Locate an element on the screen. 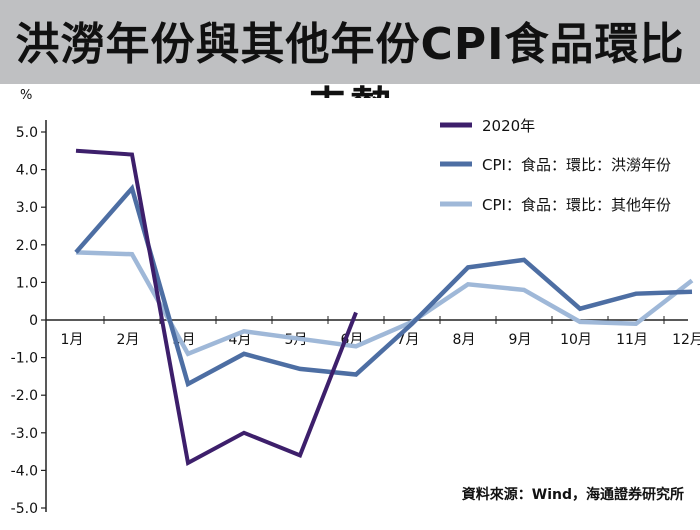 This screenshot has height=530, width=700. x-tick-label: 11月 is located at coordinates (632, 340).